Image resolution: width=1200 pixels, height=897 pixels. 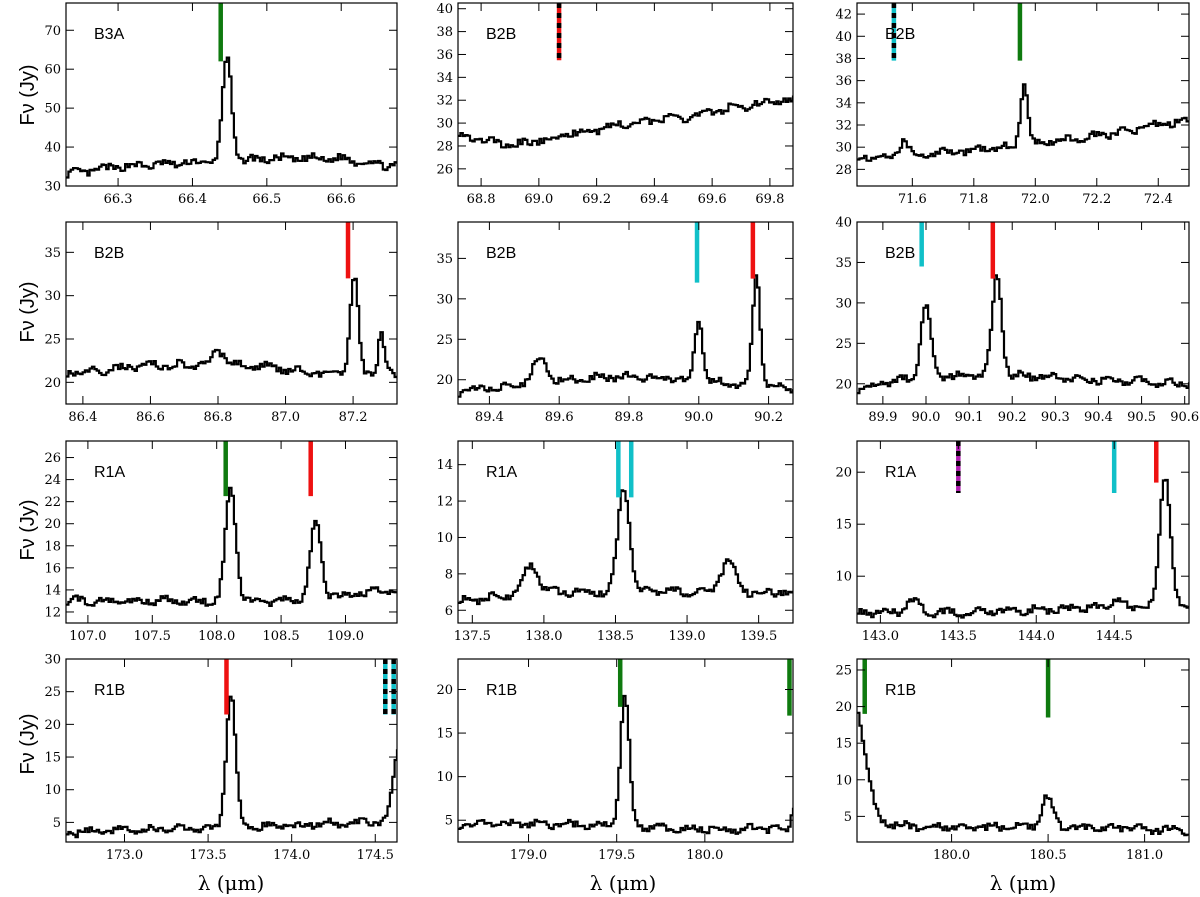 What do you see at coordinates (472, 636) in the screenshot?
I see `x-tick-label: 137.5` at bounding box center [472, 636].